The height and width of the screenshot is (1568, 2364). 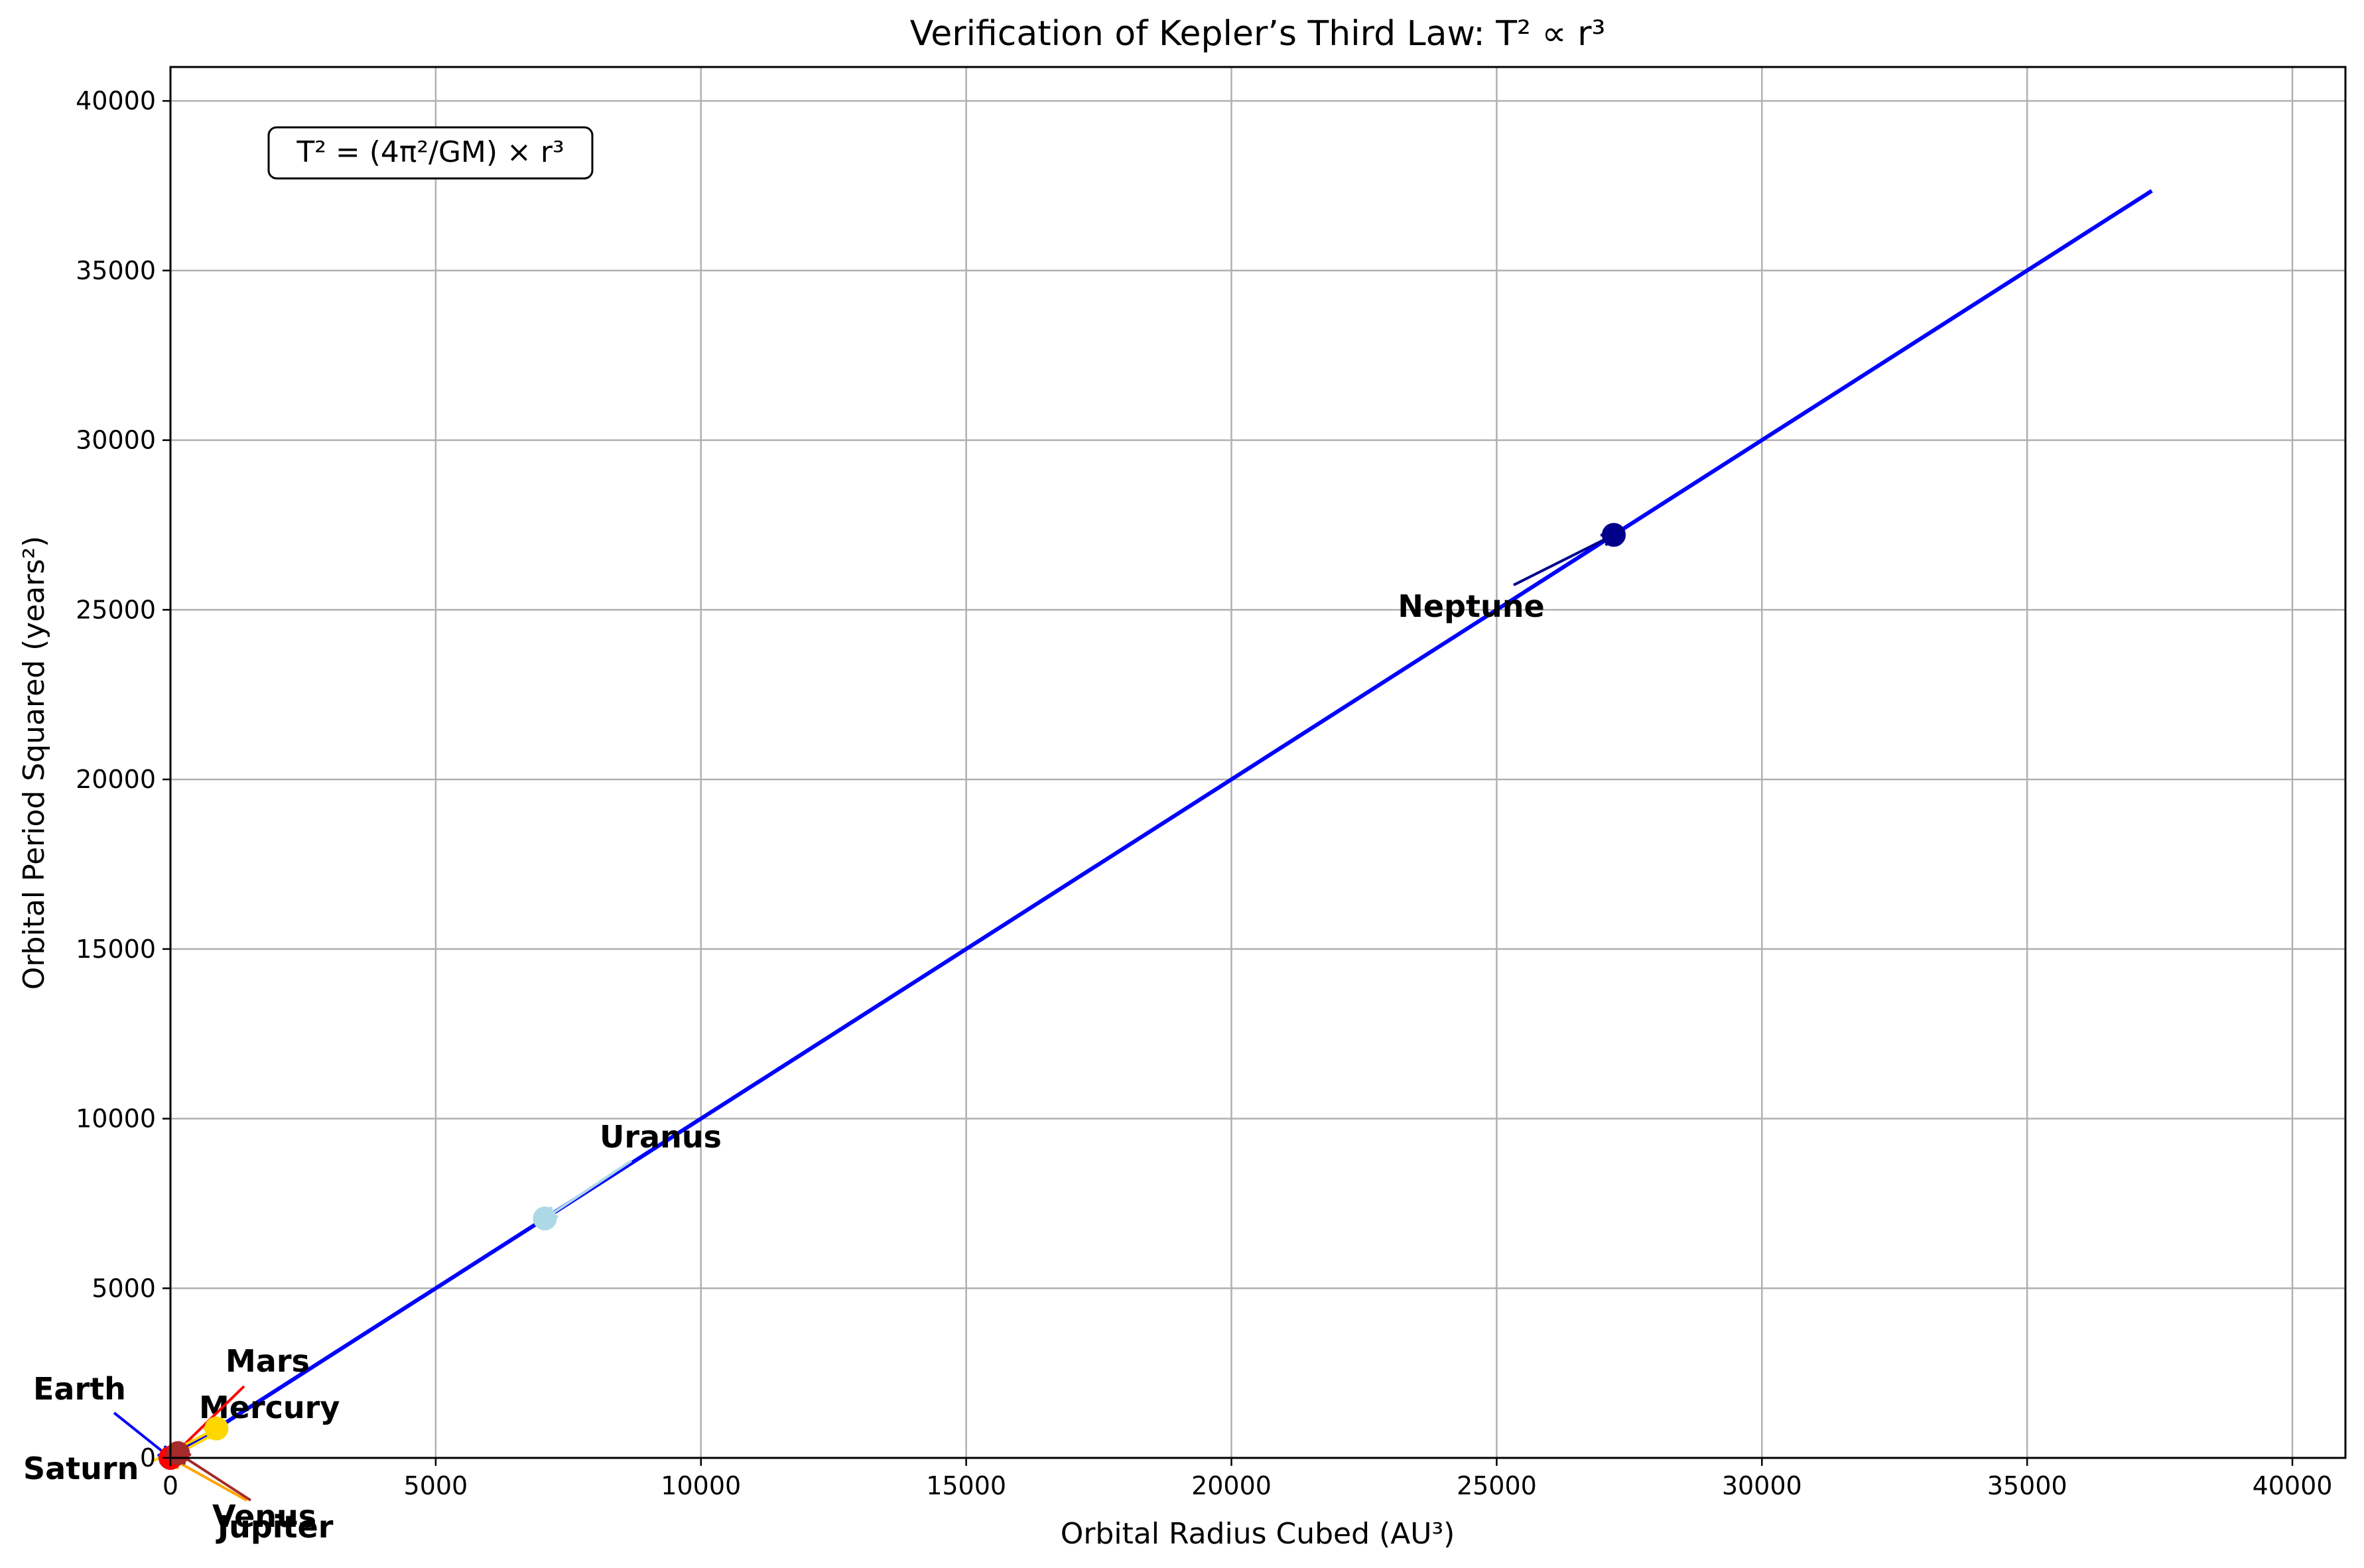 I want to click on x-tick-label: 10000, so click(x=701, y=1486).